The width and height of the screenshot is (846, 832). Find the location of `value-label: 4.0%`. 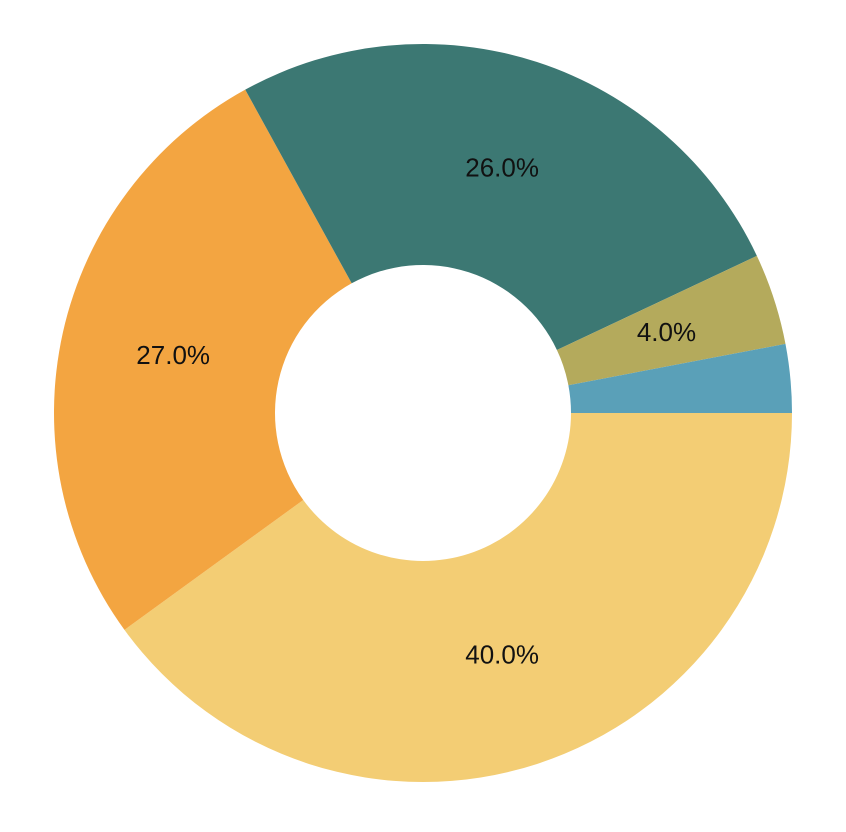

value-label: 4.0% is located at coordinates (666, 332).